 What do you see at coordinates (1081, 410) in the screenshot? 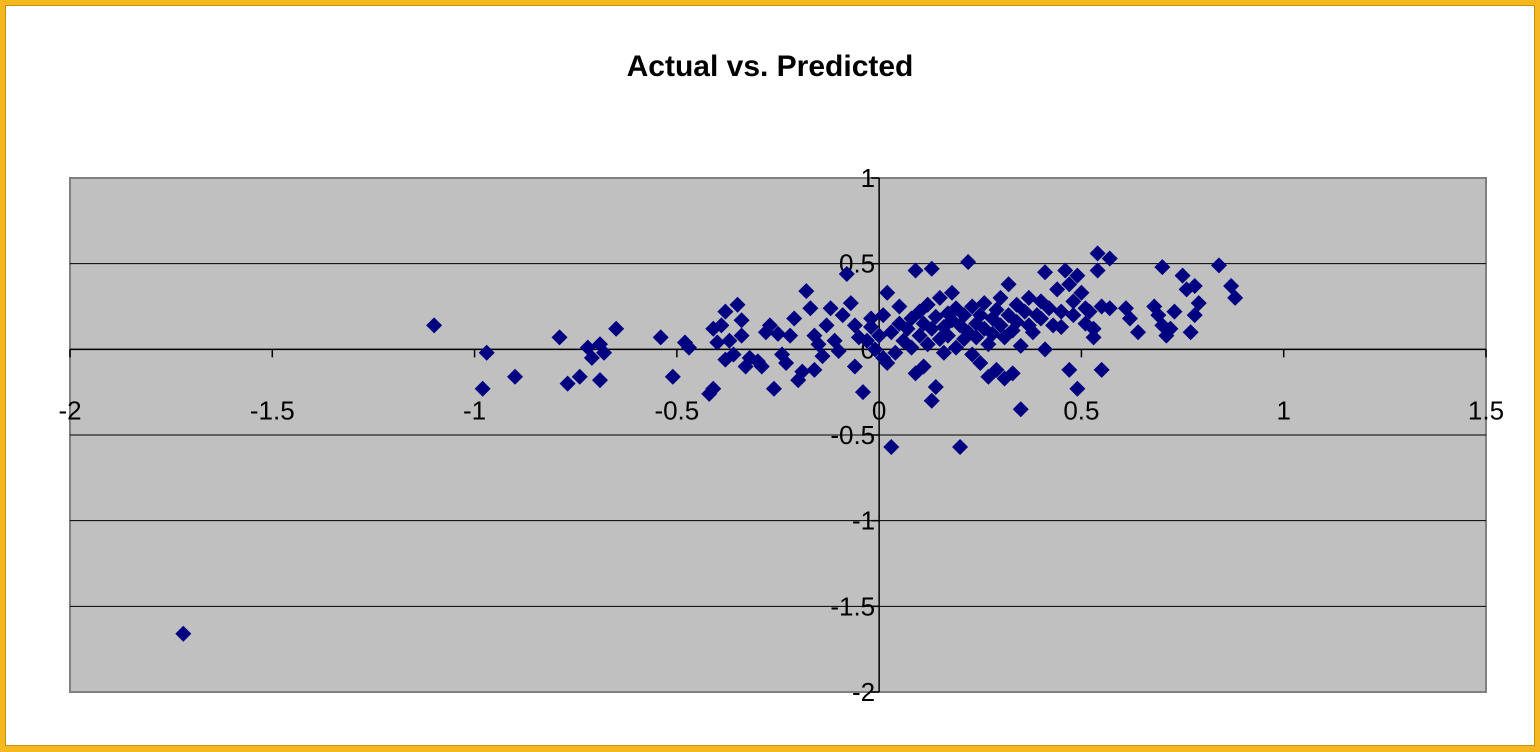
I see `x-tick-label: 0.5` at bounding box center [1081, 410].